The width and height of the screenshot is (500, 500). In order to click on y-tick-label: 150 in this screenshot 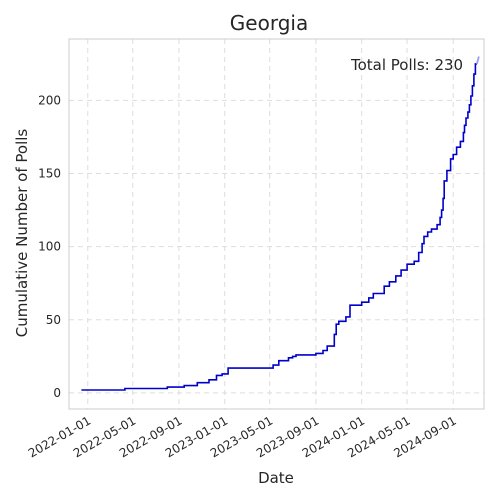, I will do `click(49, 174)`.